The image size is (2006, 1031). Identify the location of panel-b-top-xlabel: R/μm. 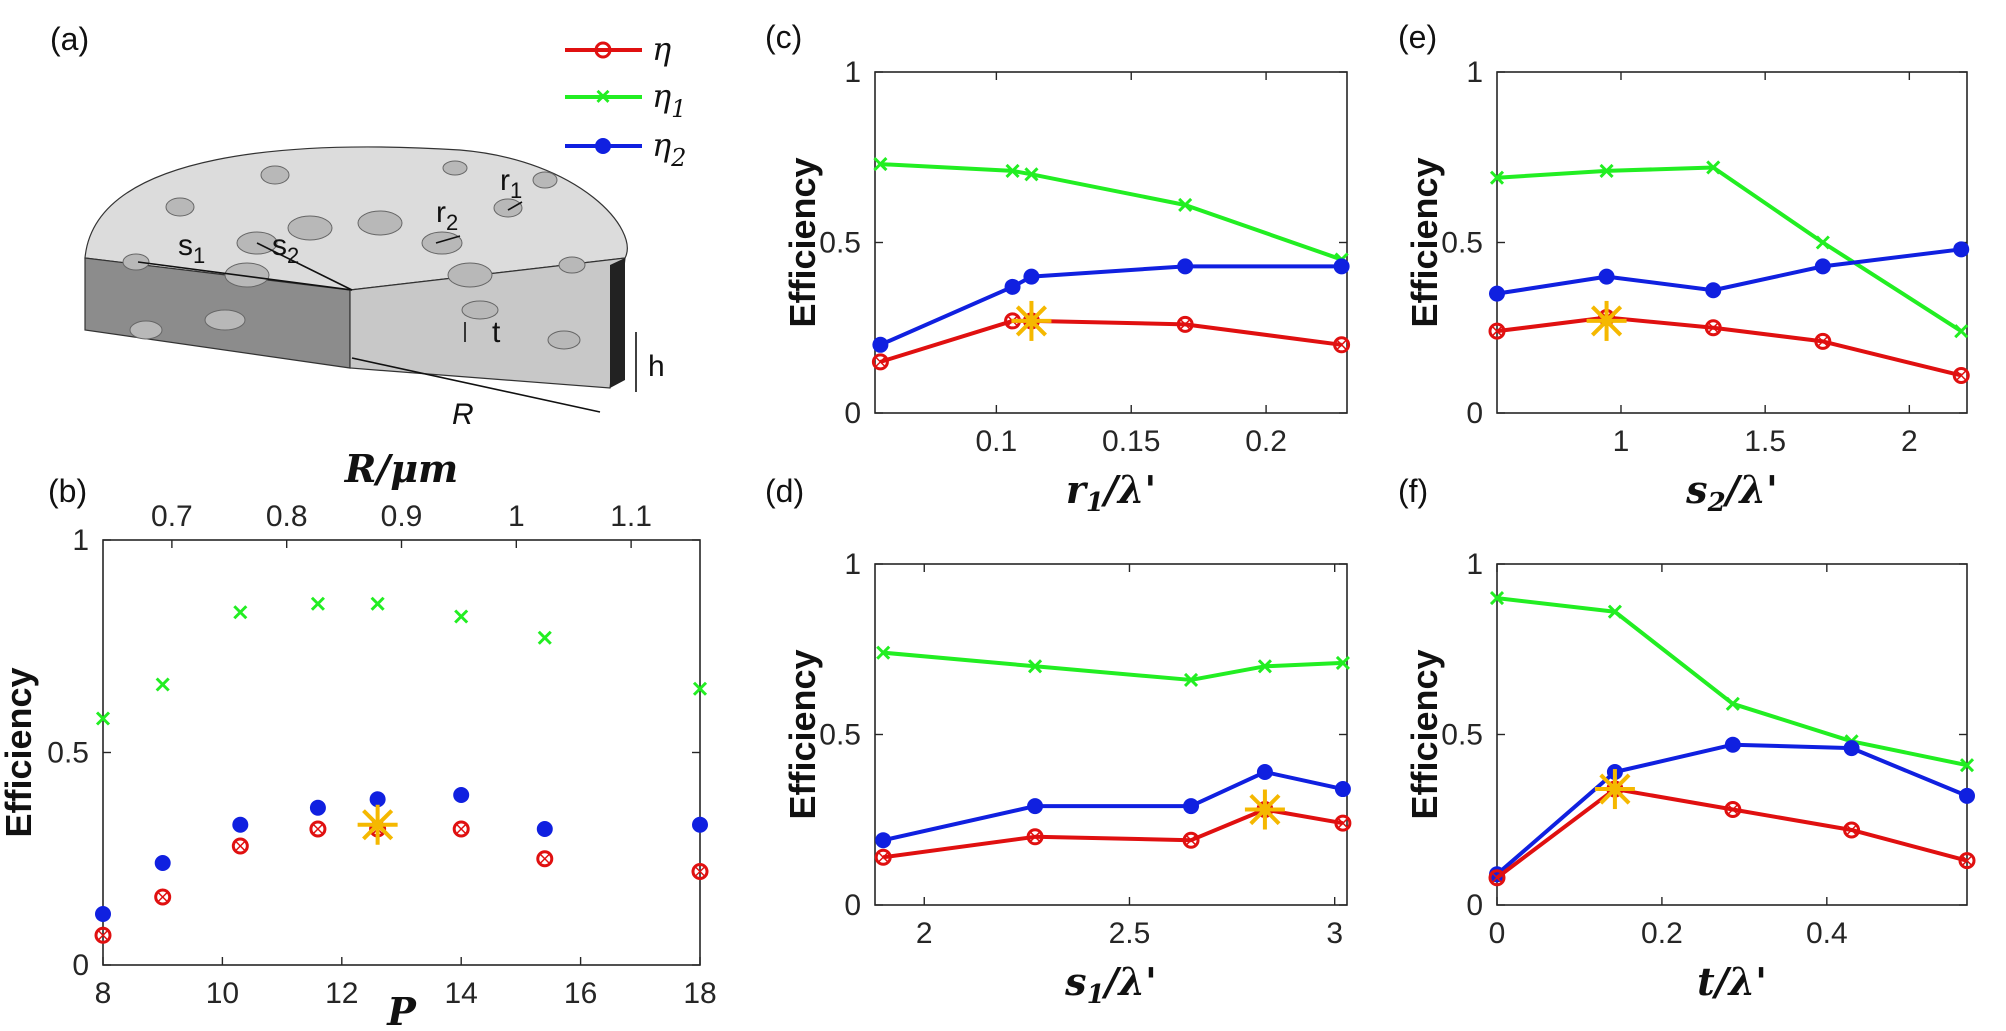
(401, 468).